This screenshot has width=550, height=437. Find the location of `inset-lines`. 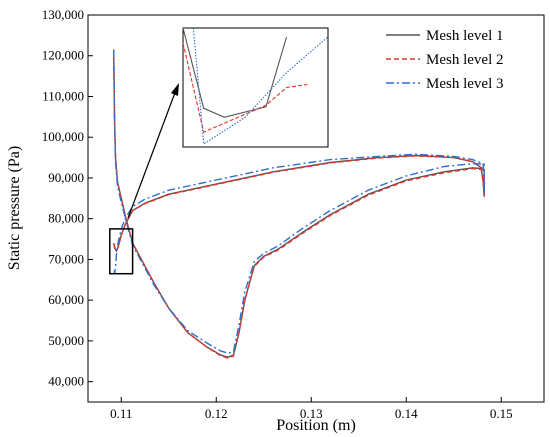

inset-lines is located at coordinates (255, 86).